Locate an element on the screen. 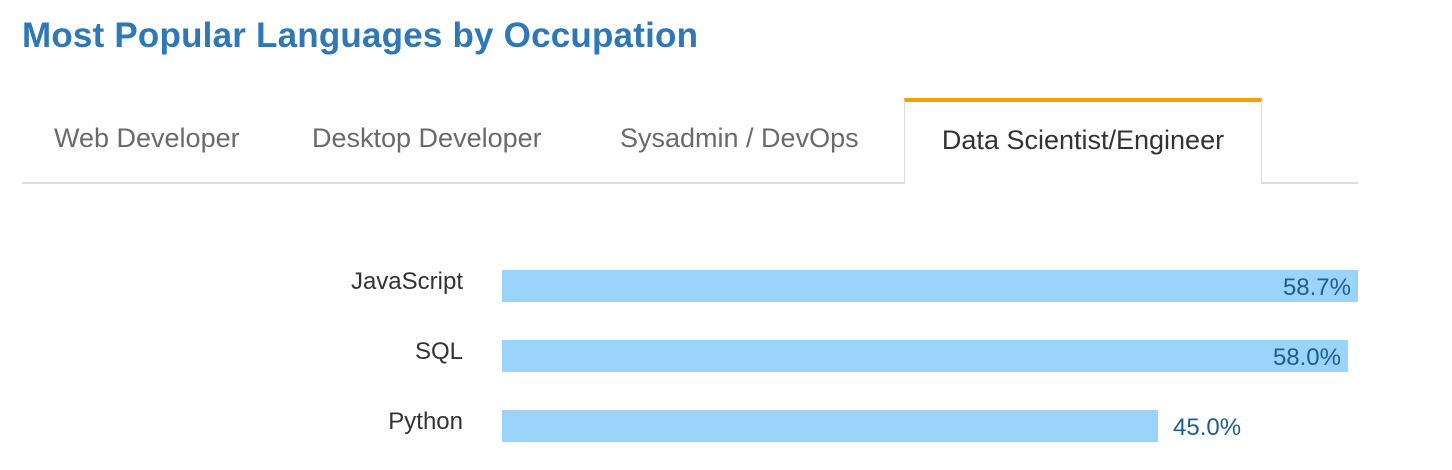 This screenshot has height=470, width=1452. bar-category-label: SQL is located at coordinates (438, 351).